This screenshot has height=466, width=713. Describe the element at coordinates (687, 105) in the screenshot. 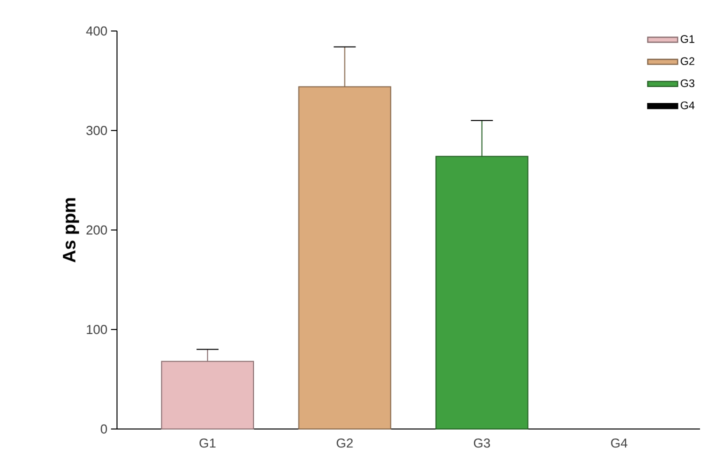

I see `legend-label: G4` at that location.